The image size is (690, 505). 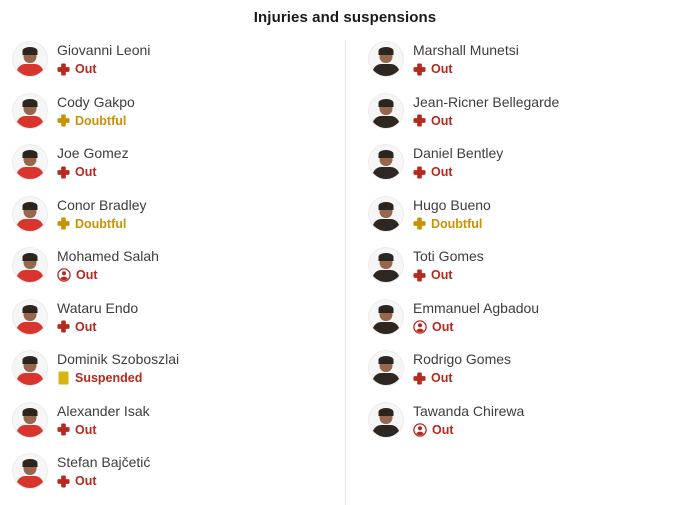 I want to click on player-name: Dominik Szoboszlai, so click(x=118, y=359).